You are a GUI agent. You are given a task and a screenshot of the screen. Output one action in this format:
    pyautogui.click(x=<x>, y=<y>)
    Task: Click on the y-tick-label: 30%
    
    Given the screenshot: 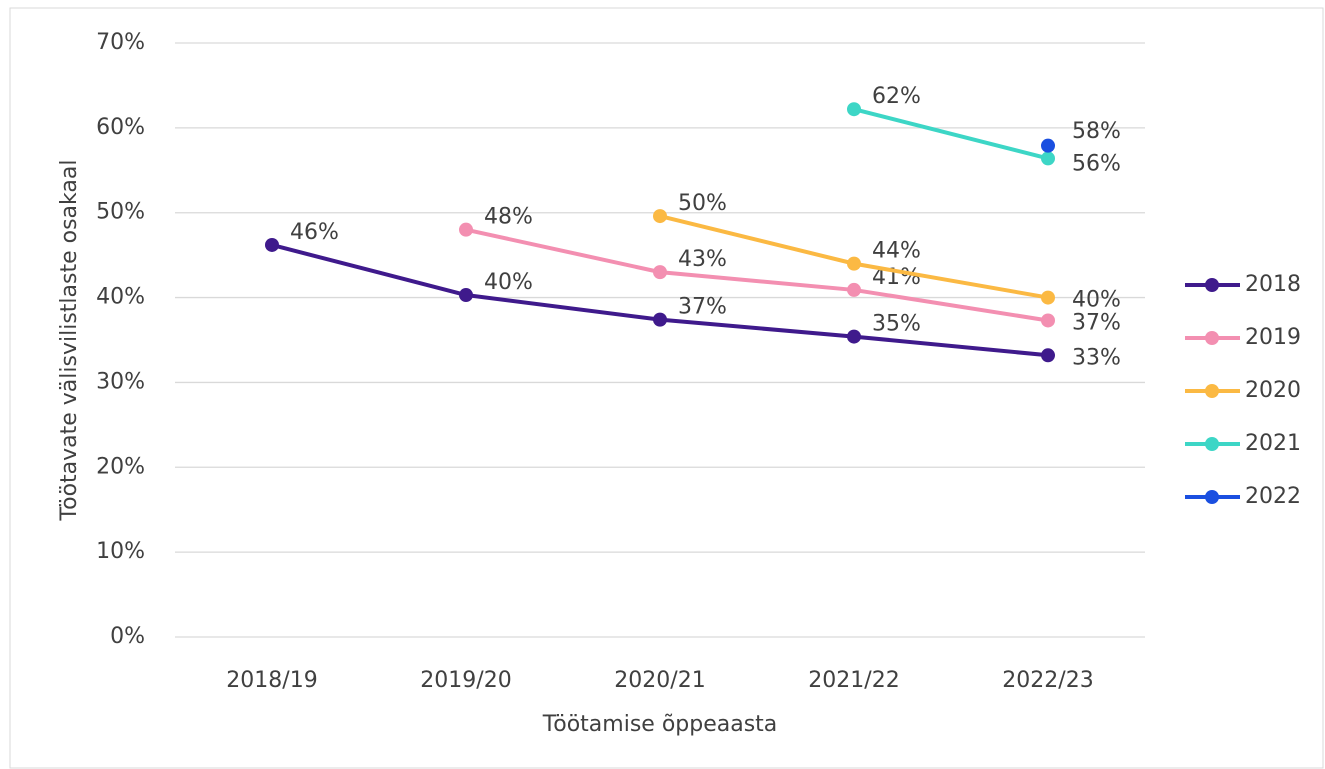 What is the action you would take?
    pyautogui.click(x=120, y=381)
    